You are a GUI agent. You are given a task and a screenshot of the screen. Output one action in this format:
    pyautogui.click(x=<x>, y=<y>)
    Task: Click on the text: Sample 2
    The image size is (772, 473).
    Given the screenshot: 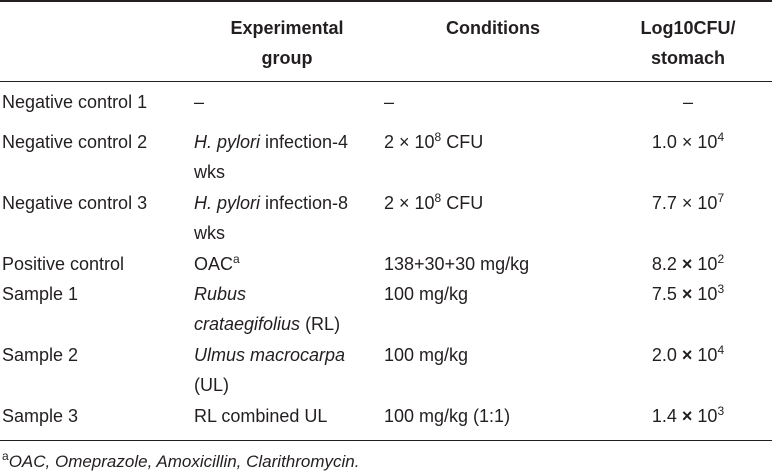 What is the action you would take?
    pyautogui.click(x=40, y=354)
    